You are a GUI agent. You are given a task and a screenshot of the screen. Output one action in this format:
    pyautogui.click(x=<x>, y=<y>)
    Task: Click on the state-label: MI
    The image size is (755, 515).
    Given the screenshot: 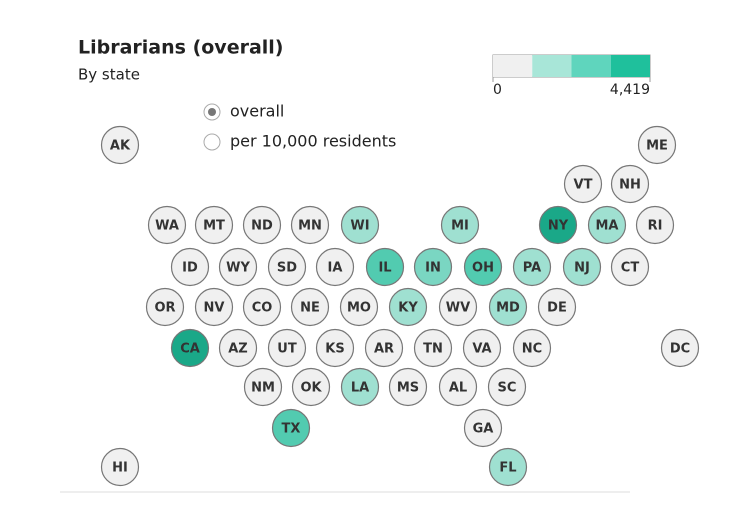 What is the action you would take?
    pyautogui.click(x=460, y=226)
    